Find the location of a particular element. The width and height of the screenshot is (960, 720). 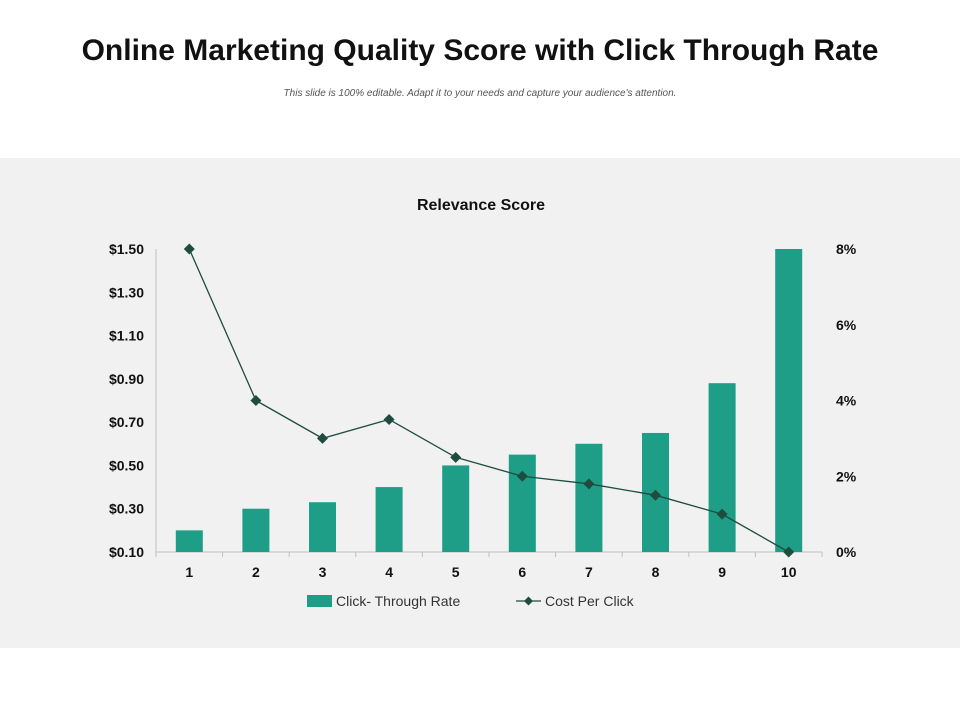

x-axis-tick-label: 4 is located at coordinates (389, 572).